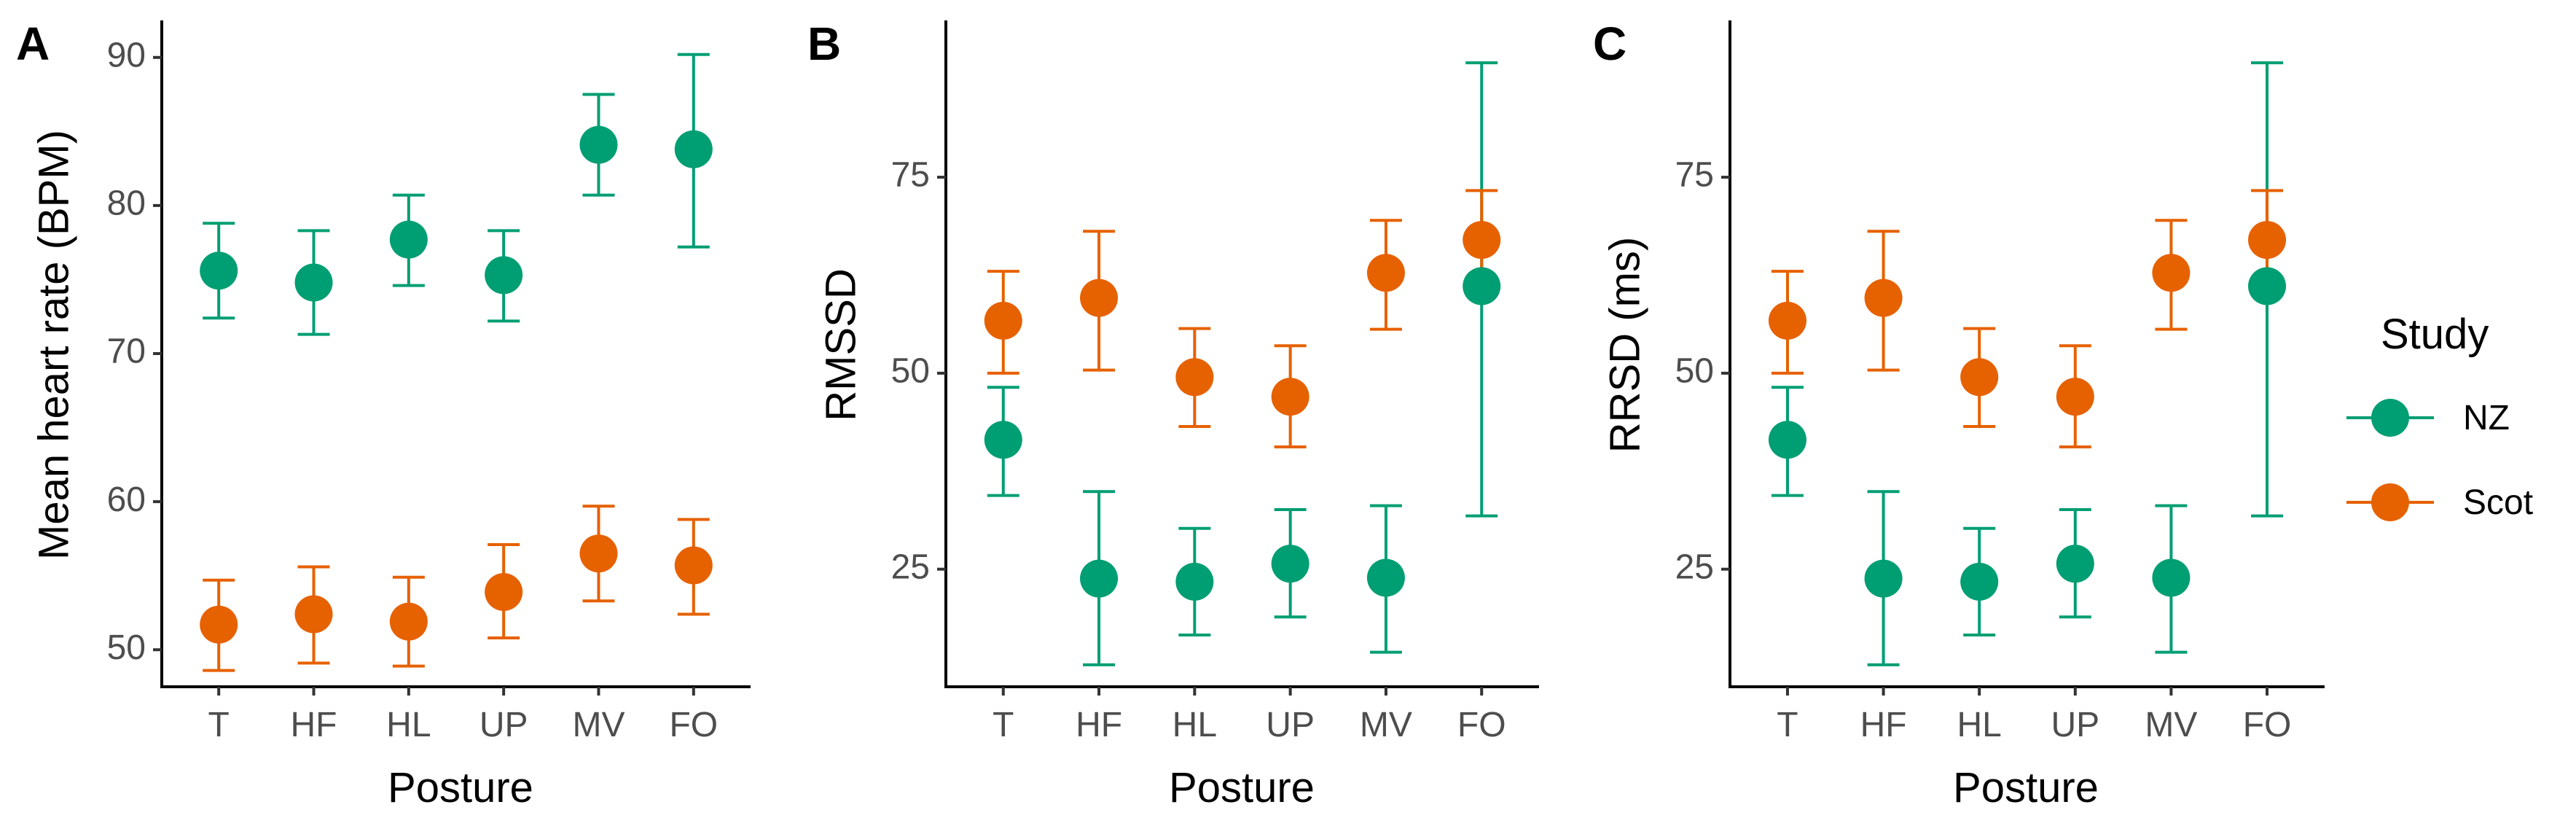 This screenshot has width=2576, height=818. I want to click on legend-title: Study, so click(2435, 334).